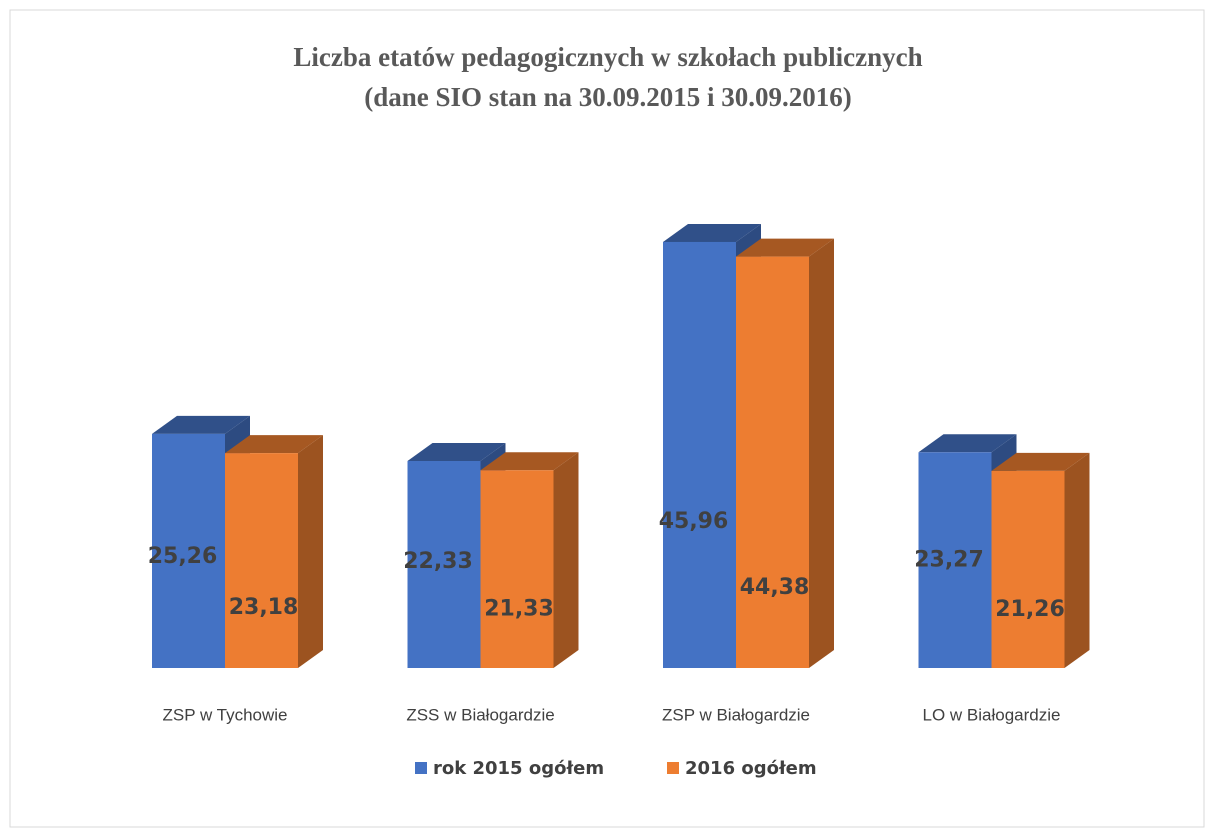 The image size is (1205, 828). I want to click on value-label: 45,96, so click(694, 521).